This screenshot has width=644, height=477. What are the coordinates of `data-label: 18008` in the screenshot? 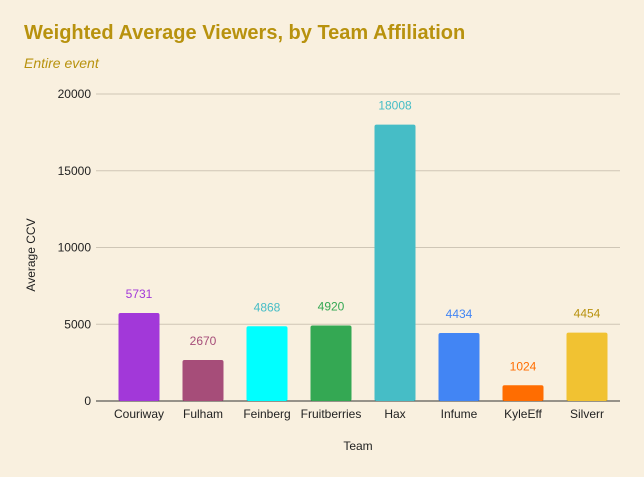 It's located at (395, 106).